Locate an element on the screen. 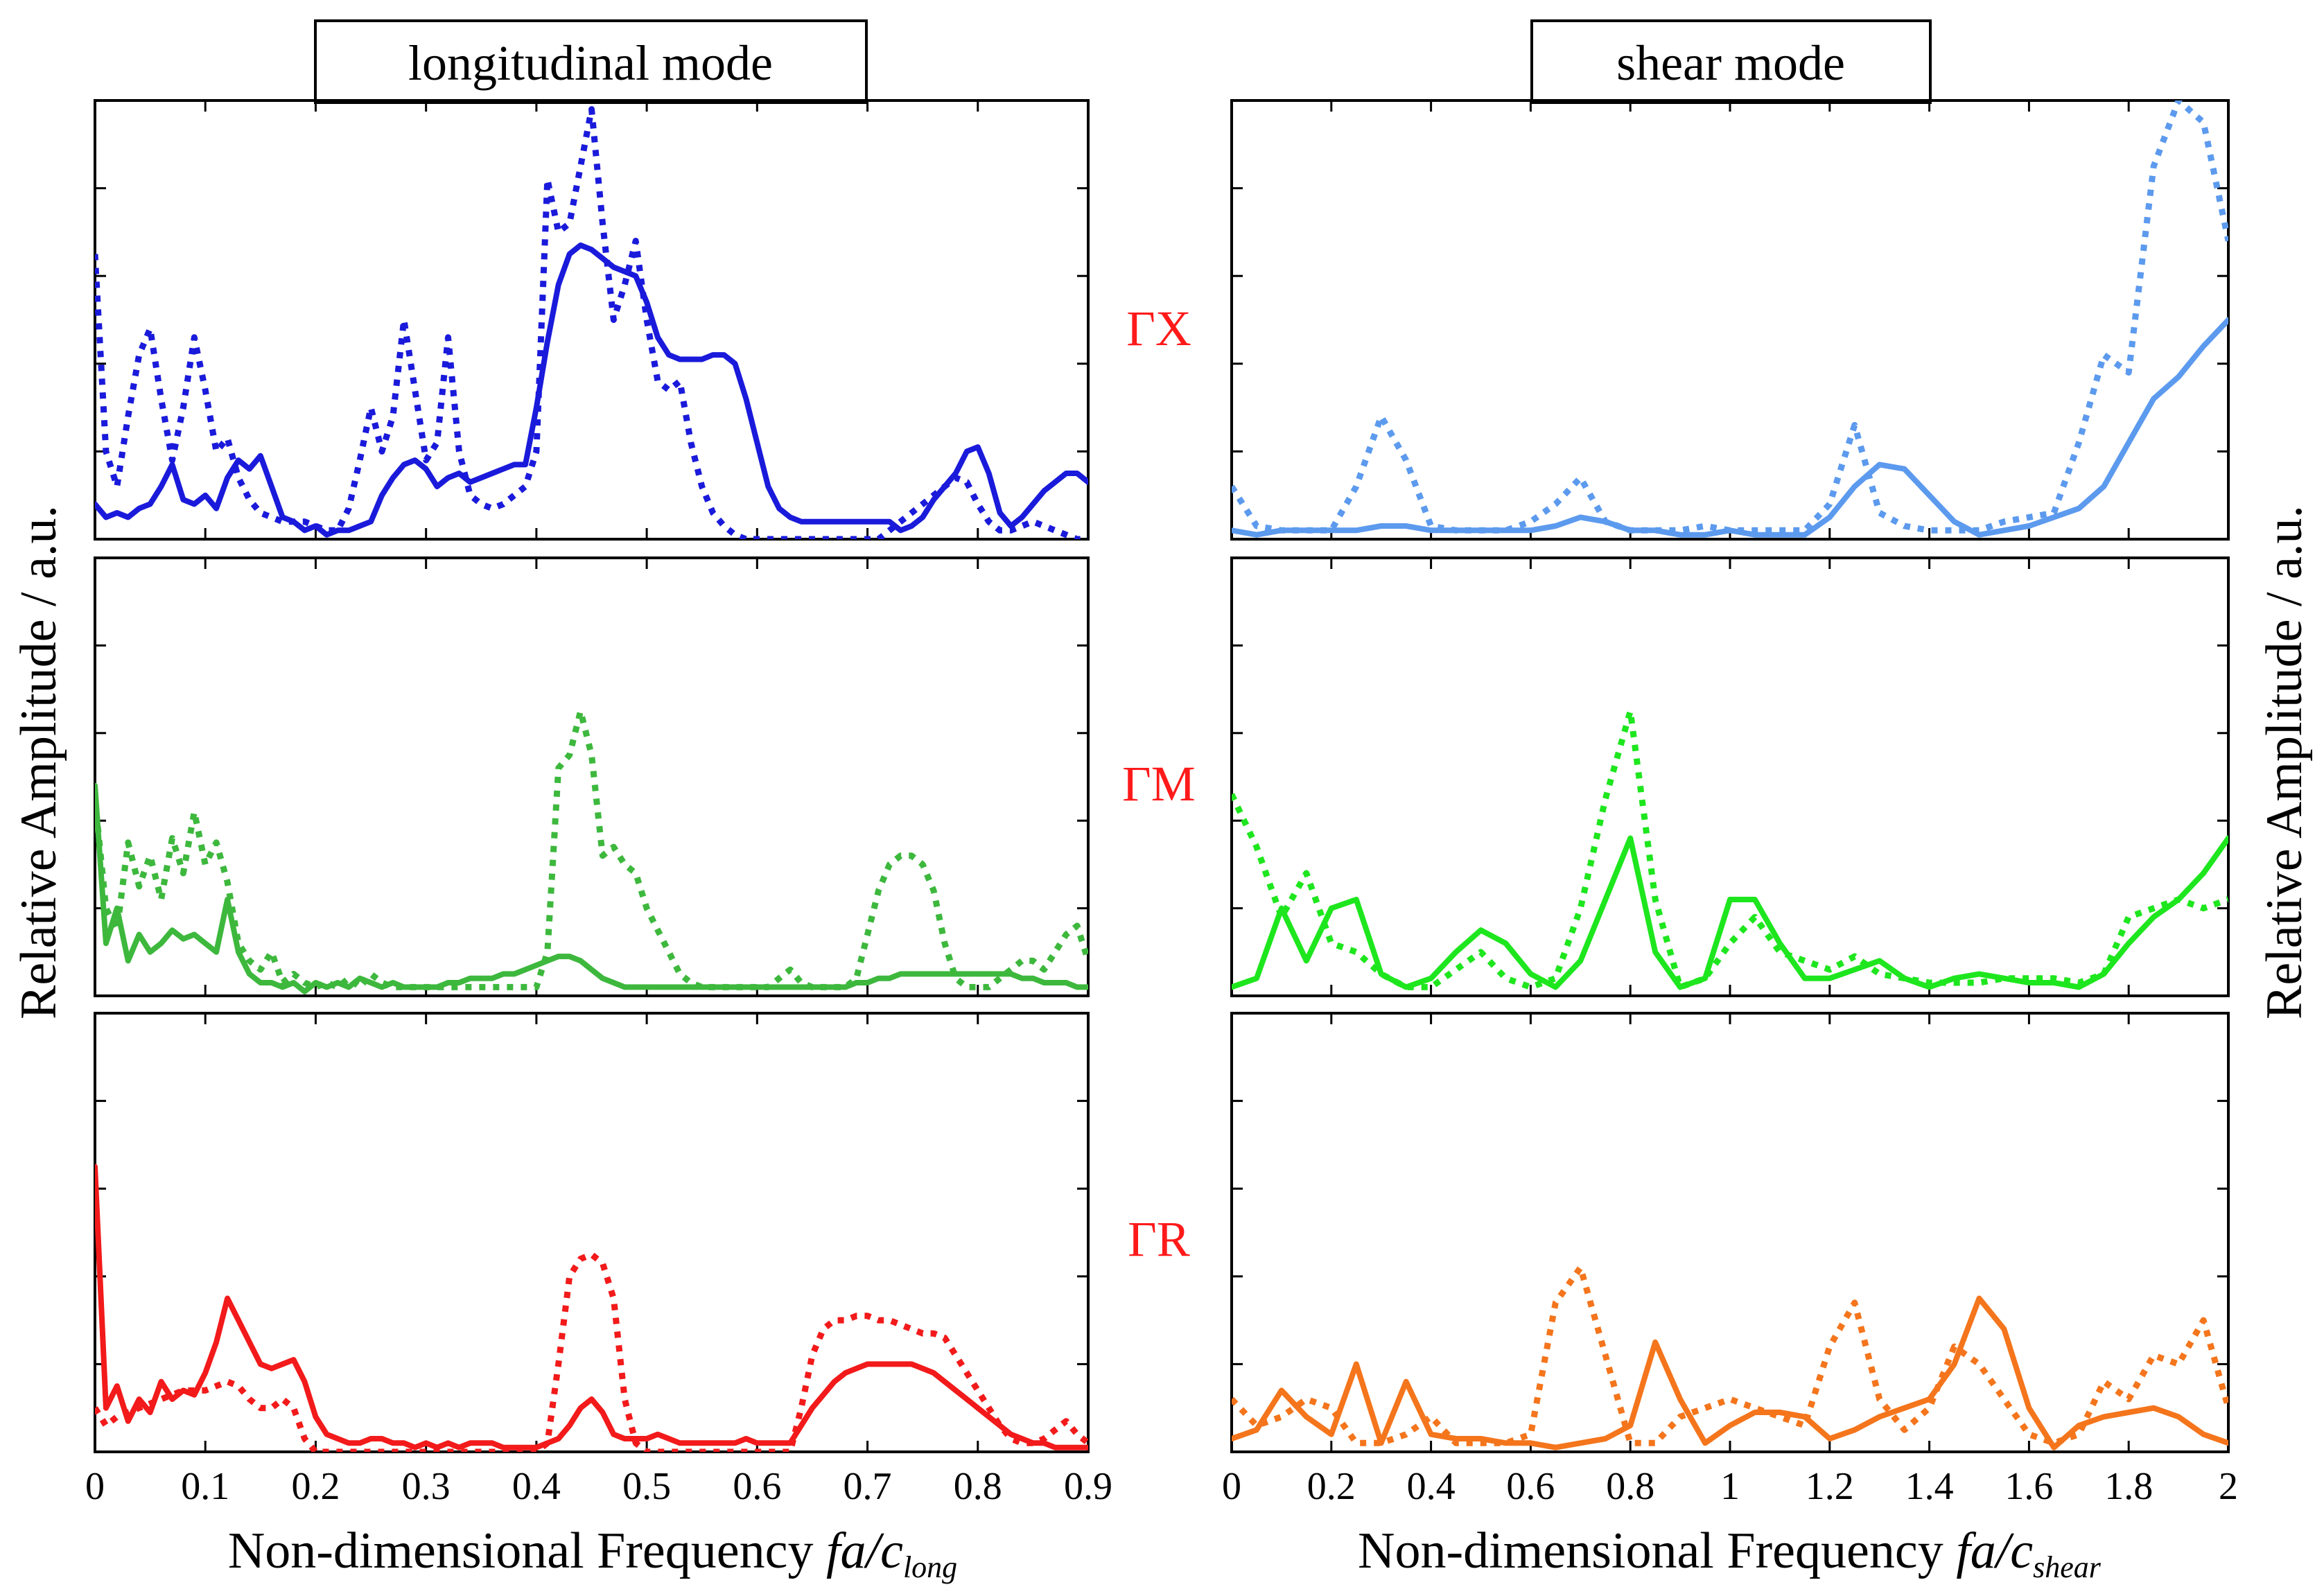 The height and width of the screenshot is (1596, 2324). x-tick-label: 1.2 is located at coordinates (1830, 1486).